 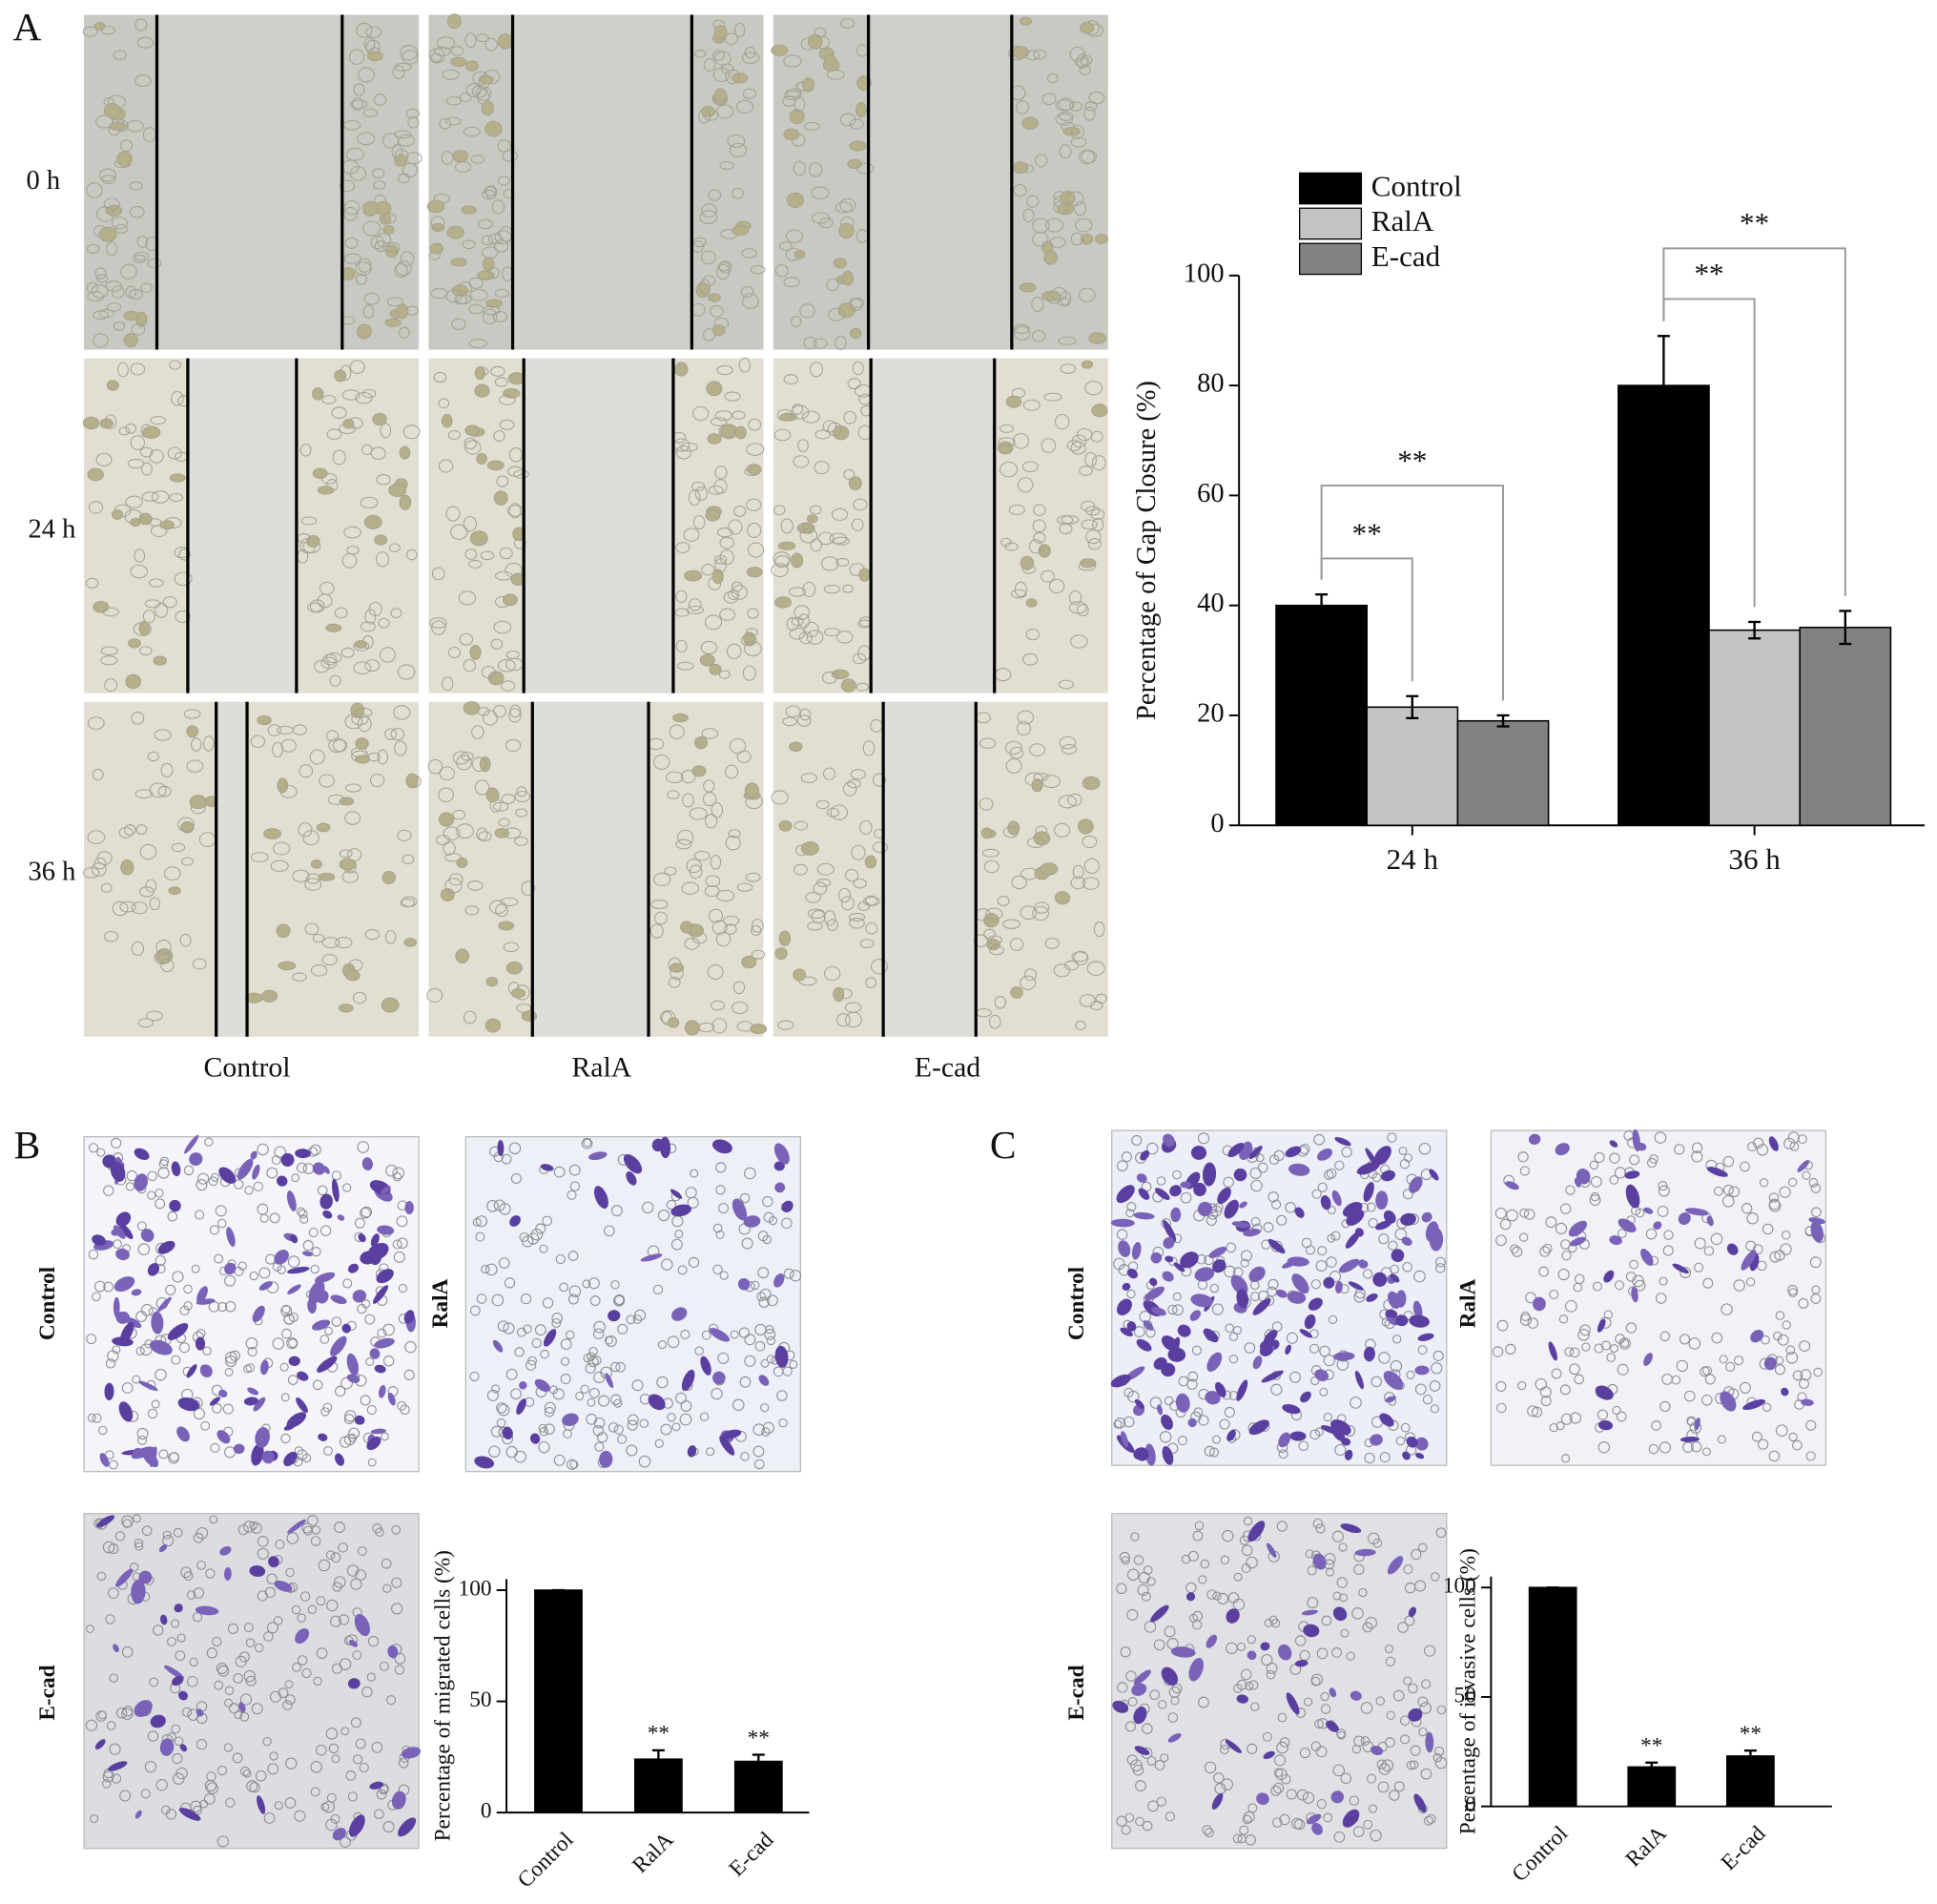 I want to click on panel-label: B, so click(x=27, y=1145).